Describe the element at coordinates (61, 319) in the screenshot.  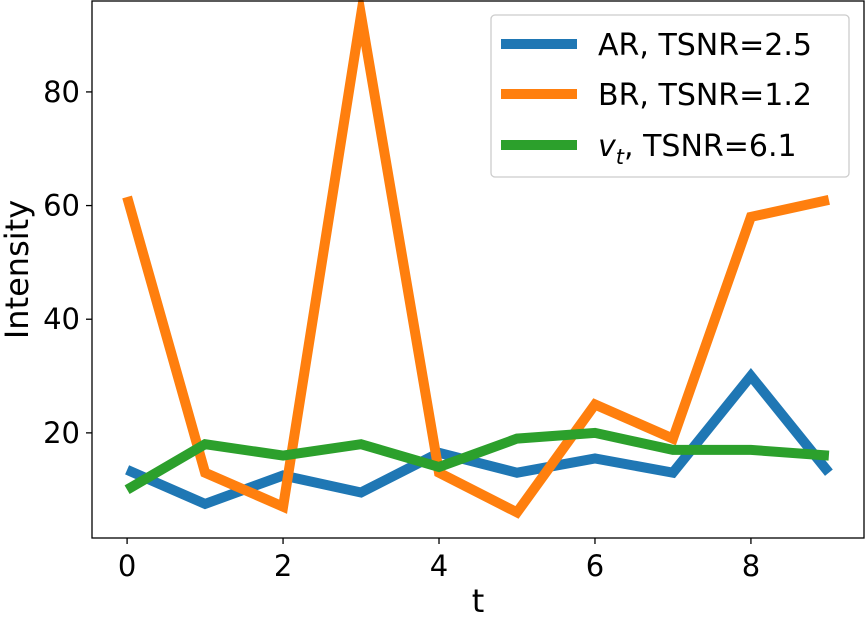
I see `y-tick-label: 40` at that location.